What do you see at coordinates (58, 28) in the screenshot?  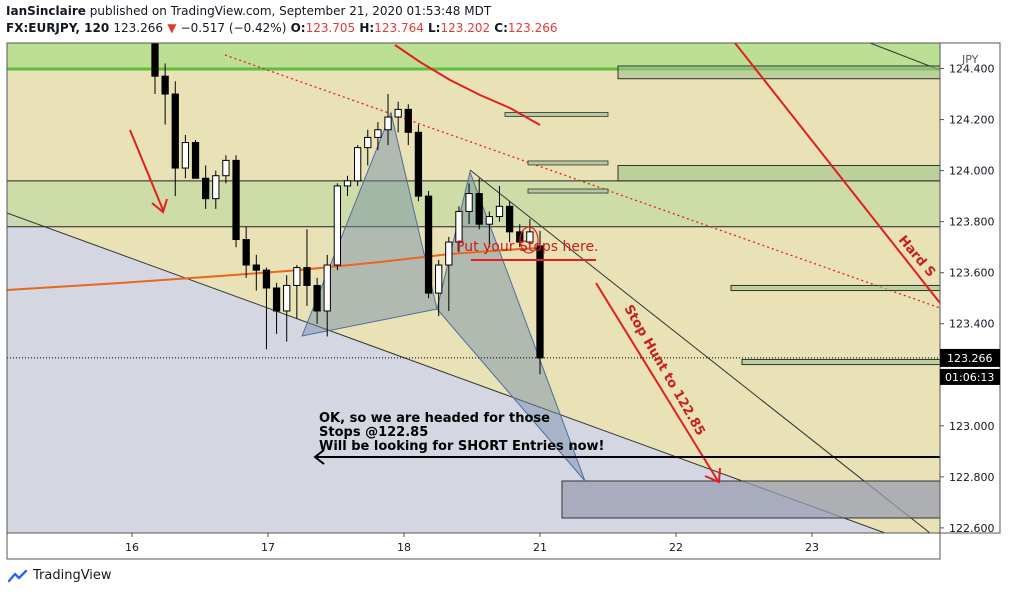 I see `symbol-name: FX:EURJPY, 120` at bounding box center [58, 28].